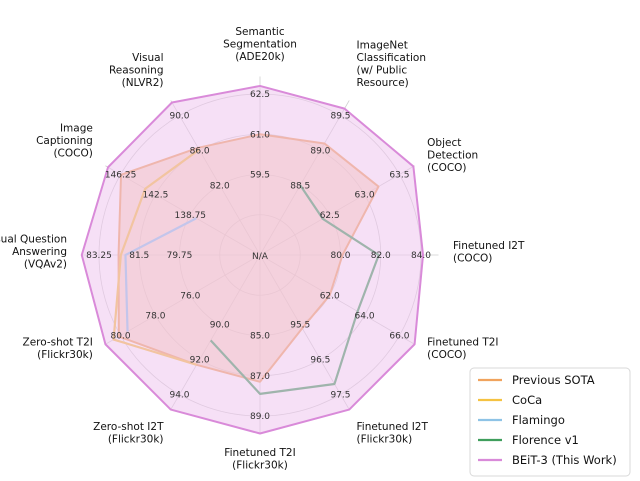  I want to click on axis-label-line: Image, so click(76, 129).